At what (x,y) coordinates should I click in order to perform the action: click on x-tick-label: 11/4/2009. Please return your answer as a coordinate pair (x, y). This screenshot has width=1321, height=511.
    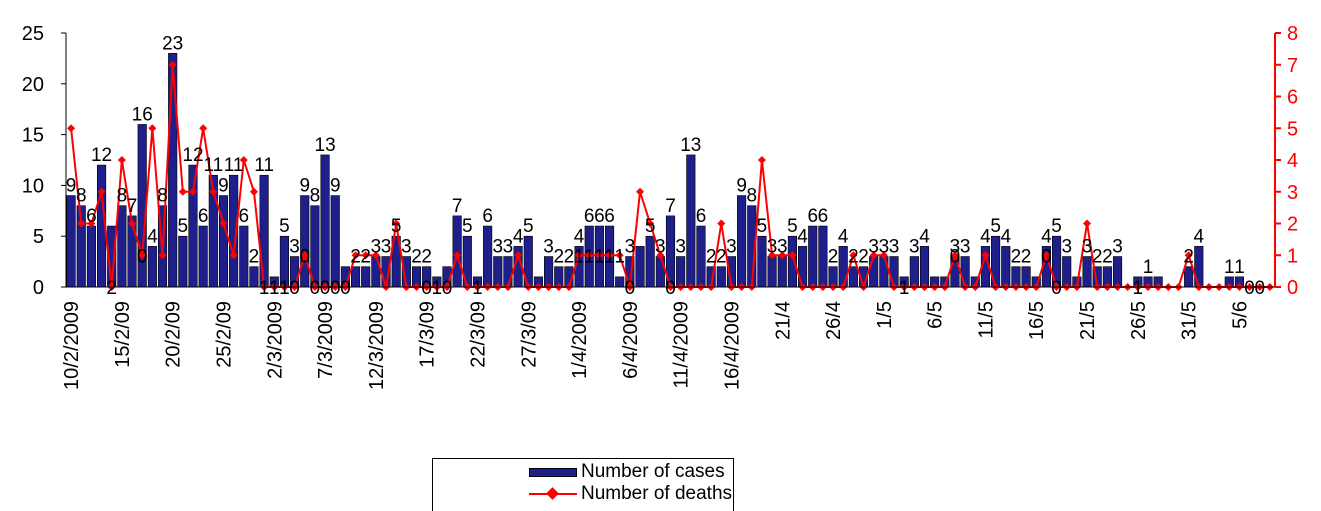
    Looking at the image, I should click on (682, 345).